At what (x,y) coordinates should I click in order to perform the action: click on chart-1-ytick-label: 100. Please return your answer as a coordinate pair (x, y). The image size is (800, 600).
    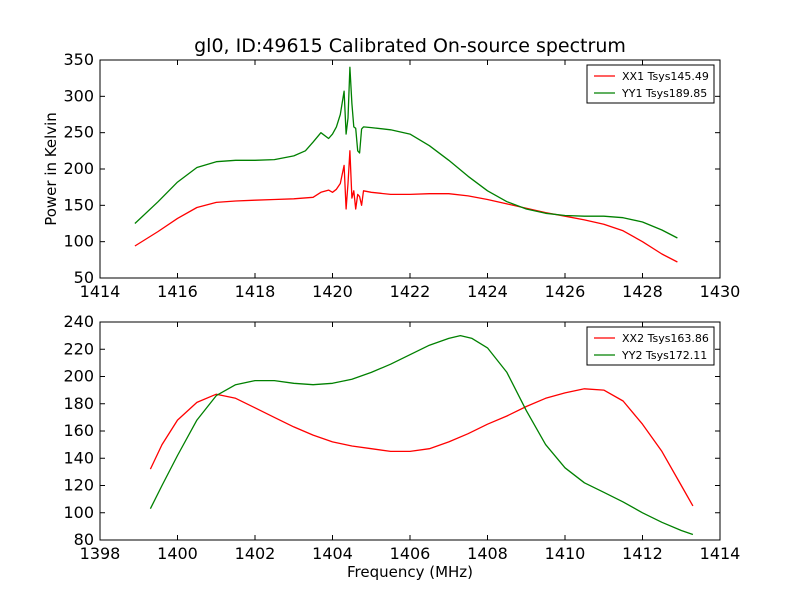
    Looking at the image, I should click on (78, 512).